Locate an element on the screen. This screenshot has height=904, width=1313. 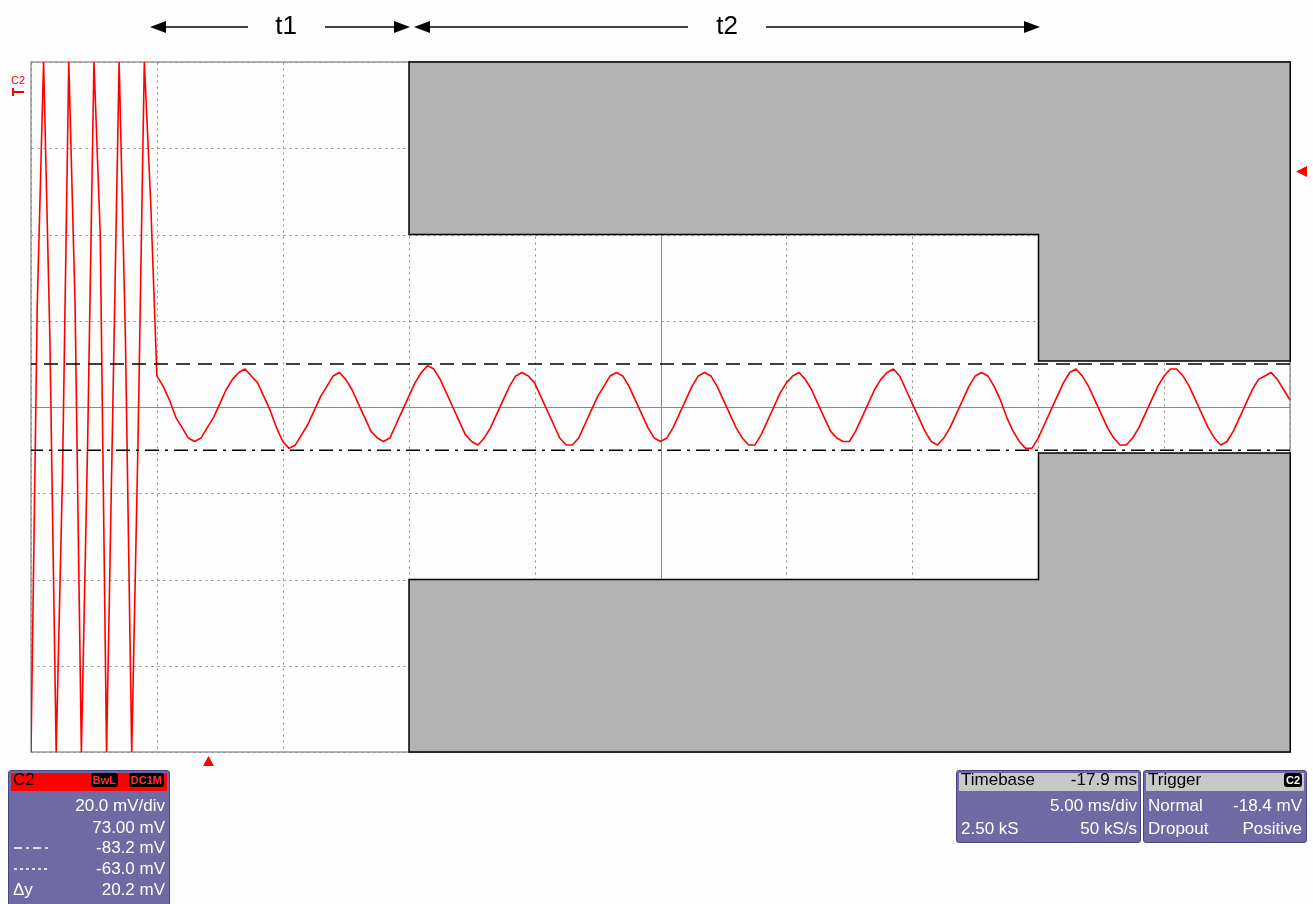
text: Trigger is located at coordinates (1175, 779).